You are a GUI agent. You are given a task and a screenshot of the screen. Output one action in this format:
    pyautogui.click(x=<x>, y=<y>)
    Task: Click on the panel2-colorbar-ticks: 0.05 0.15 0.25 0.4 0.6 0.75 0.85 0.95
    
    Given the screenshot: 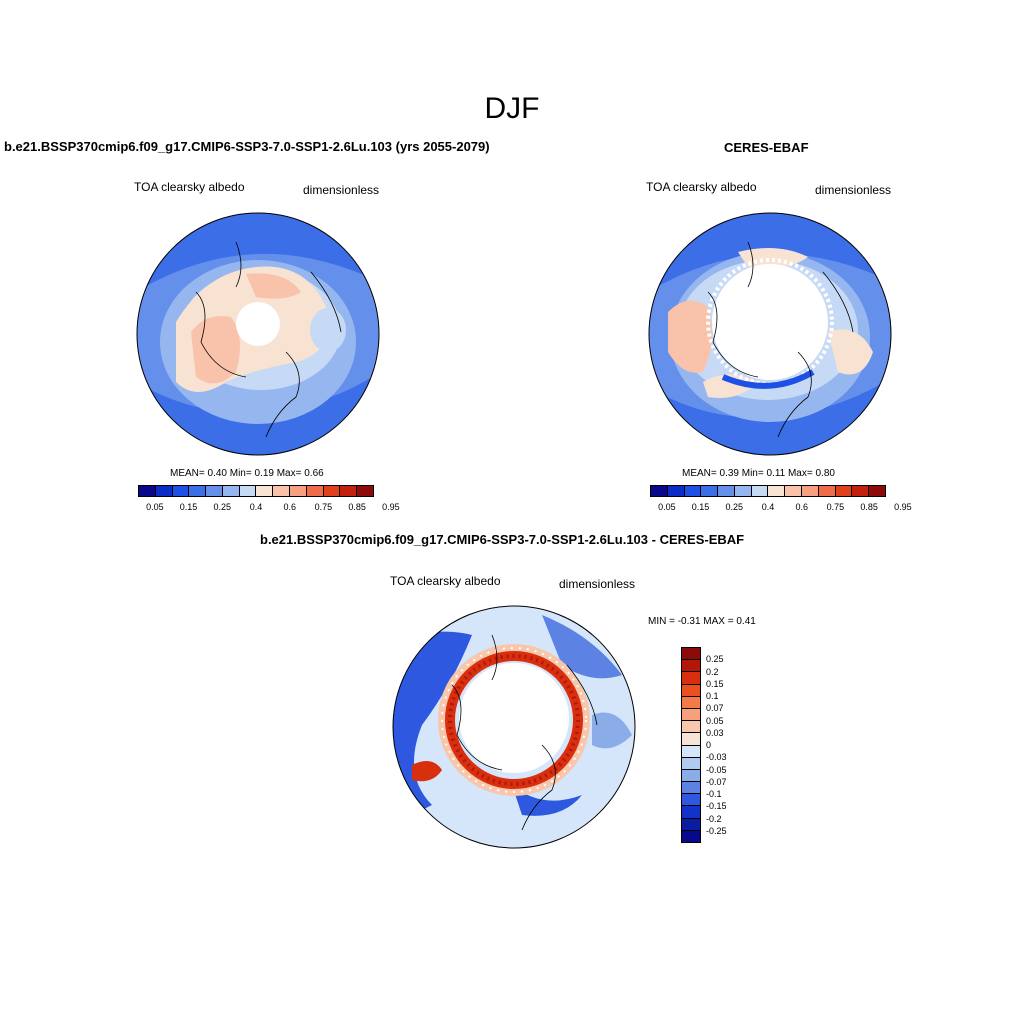 What is the action you would take?
    pyautogui.click(x=781, y=508)
    